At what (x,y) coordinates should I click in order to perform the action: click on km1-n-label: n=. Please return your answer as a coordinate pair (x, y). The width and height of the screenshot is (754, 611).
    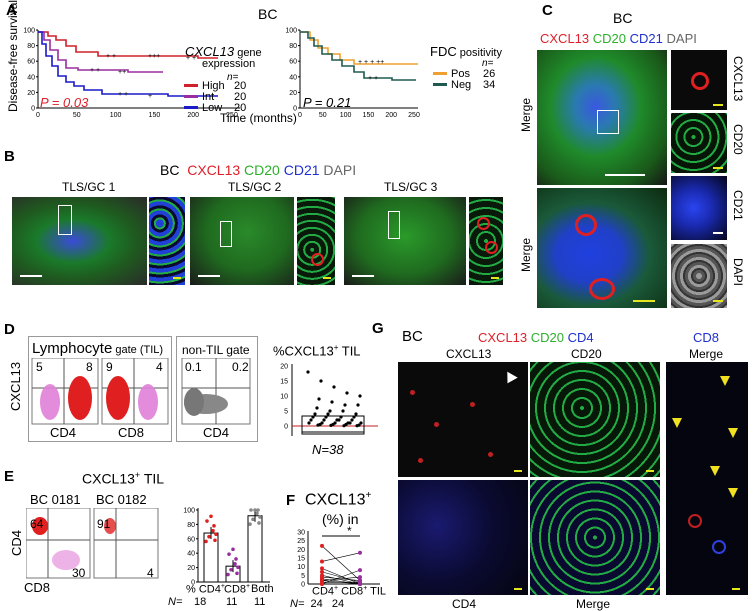
    Looking at the image, I should click on (233, 77).